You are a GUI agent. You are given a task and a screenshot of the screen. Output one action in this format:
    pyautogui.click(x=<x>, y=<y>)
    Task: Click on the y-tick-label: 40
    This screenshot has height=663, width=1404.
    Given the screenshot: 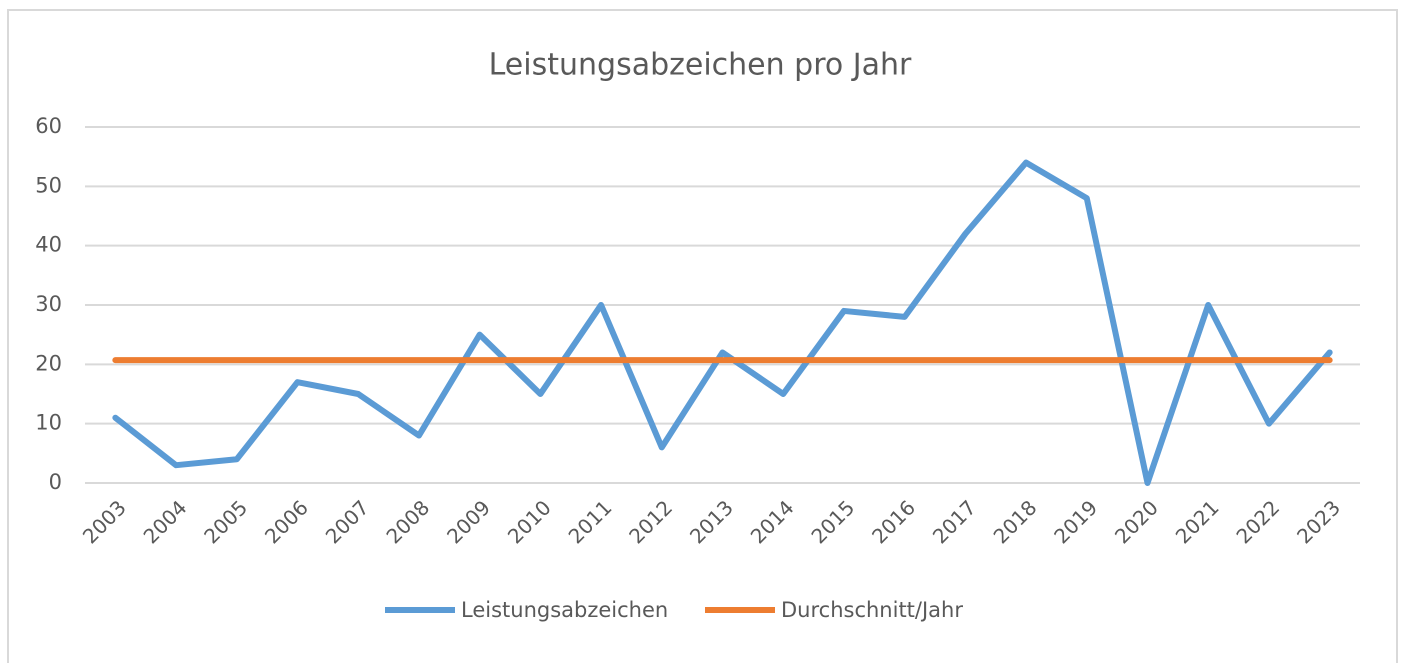 What is the action you would take?
    pyautogui.click(x=48, y=245)
    